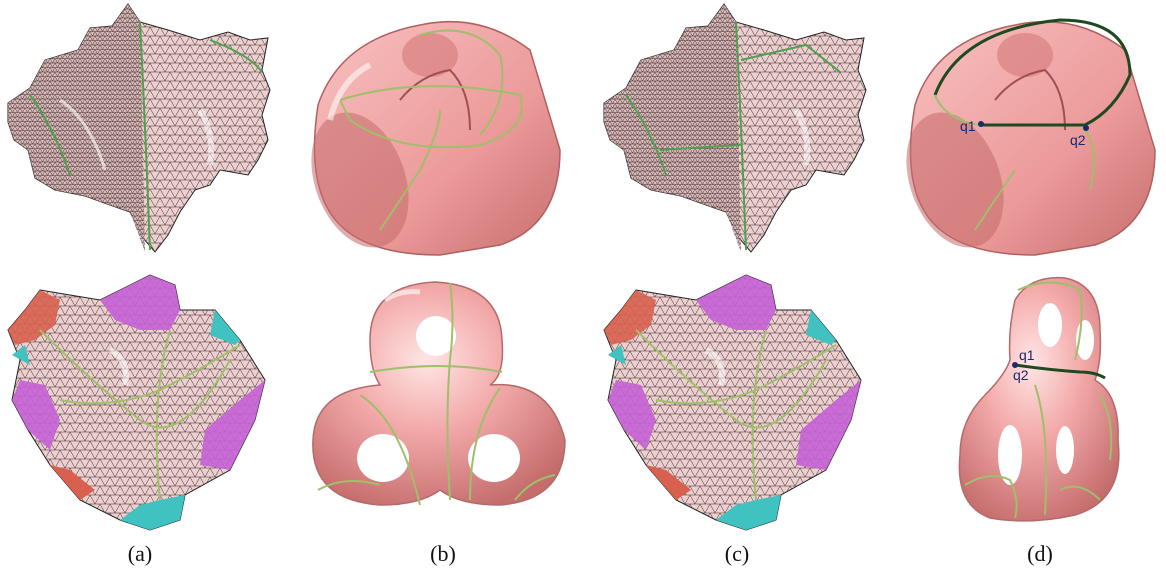  I want to click on point-q2-label: q2, so click(1078, 140).